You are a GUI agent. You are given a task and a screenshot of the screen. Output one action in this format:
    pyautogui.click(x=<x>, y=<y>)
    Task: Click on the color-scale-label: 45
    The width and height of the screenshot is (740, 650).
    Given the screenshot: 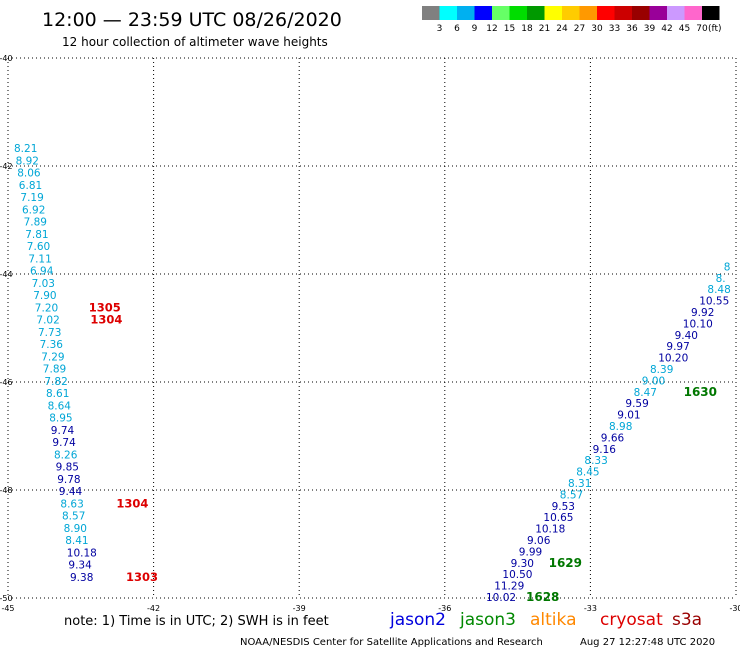 What is the action you would take?
    pyautogui.click(x=684, y=29)
    